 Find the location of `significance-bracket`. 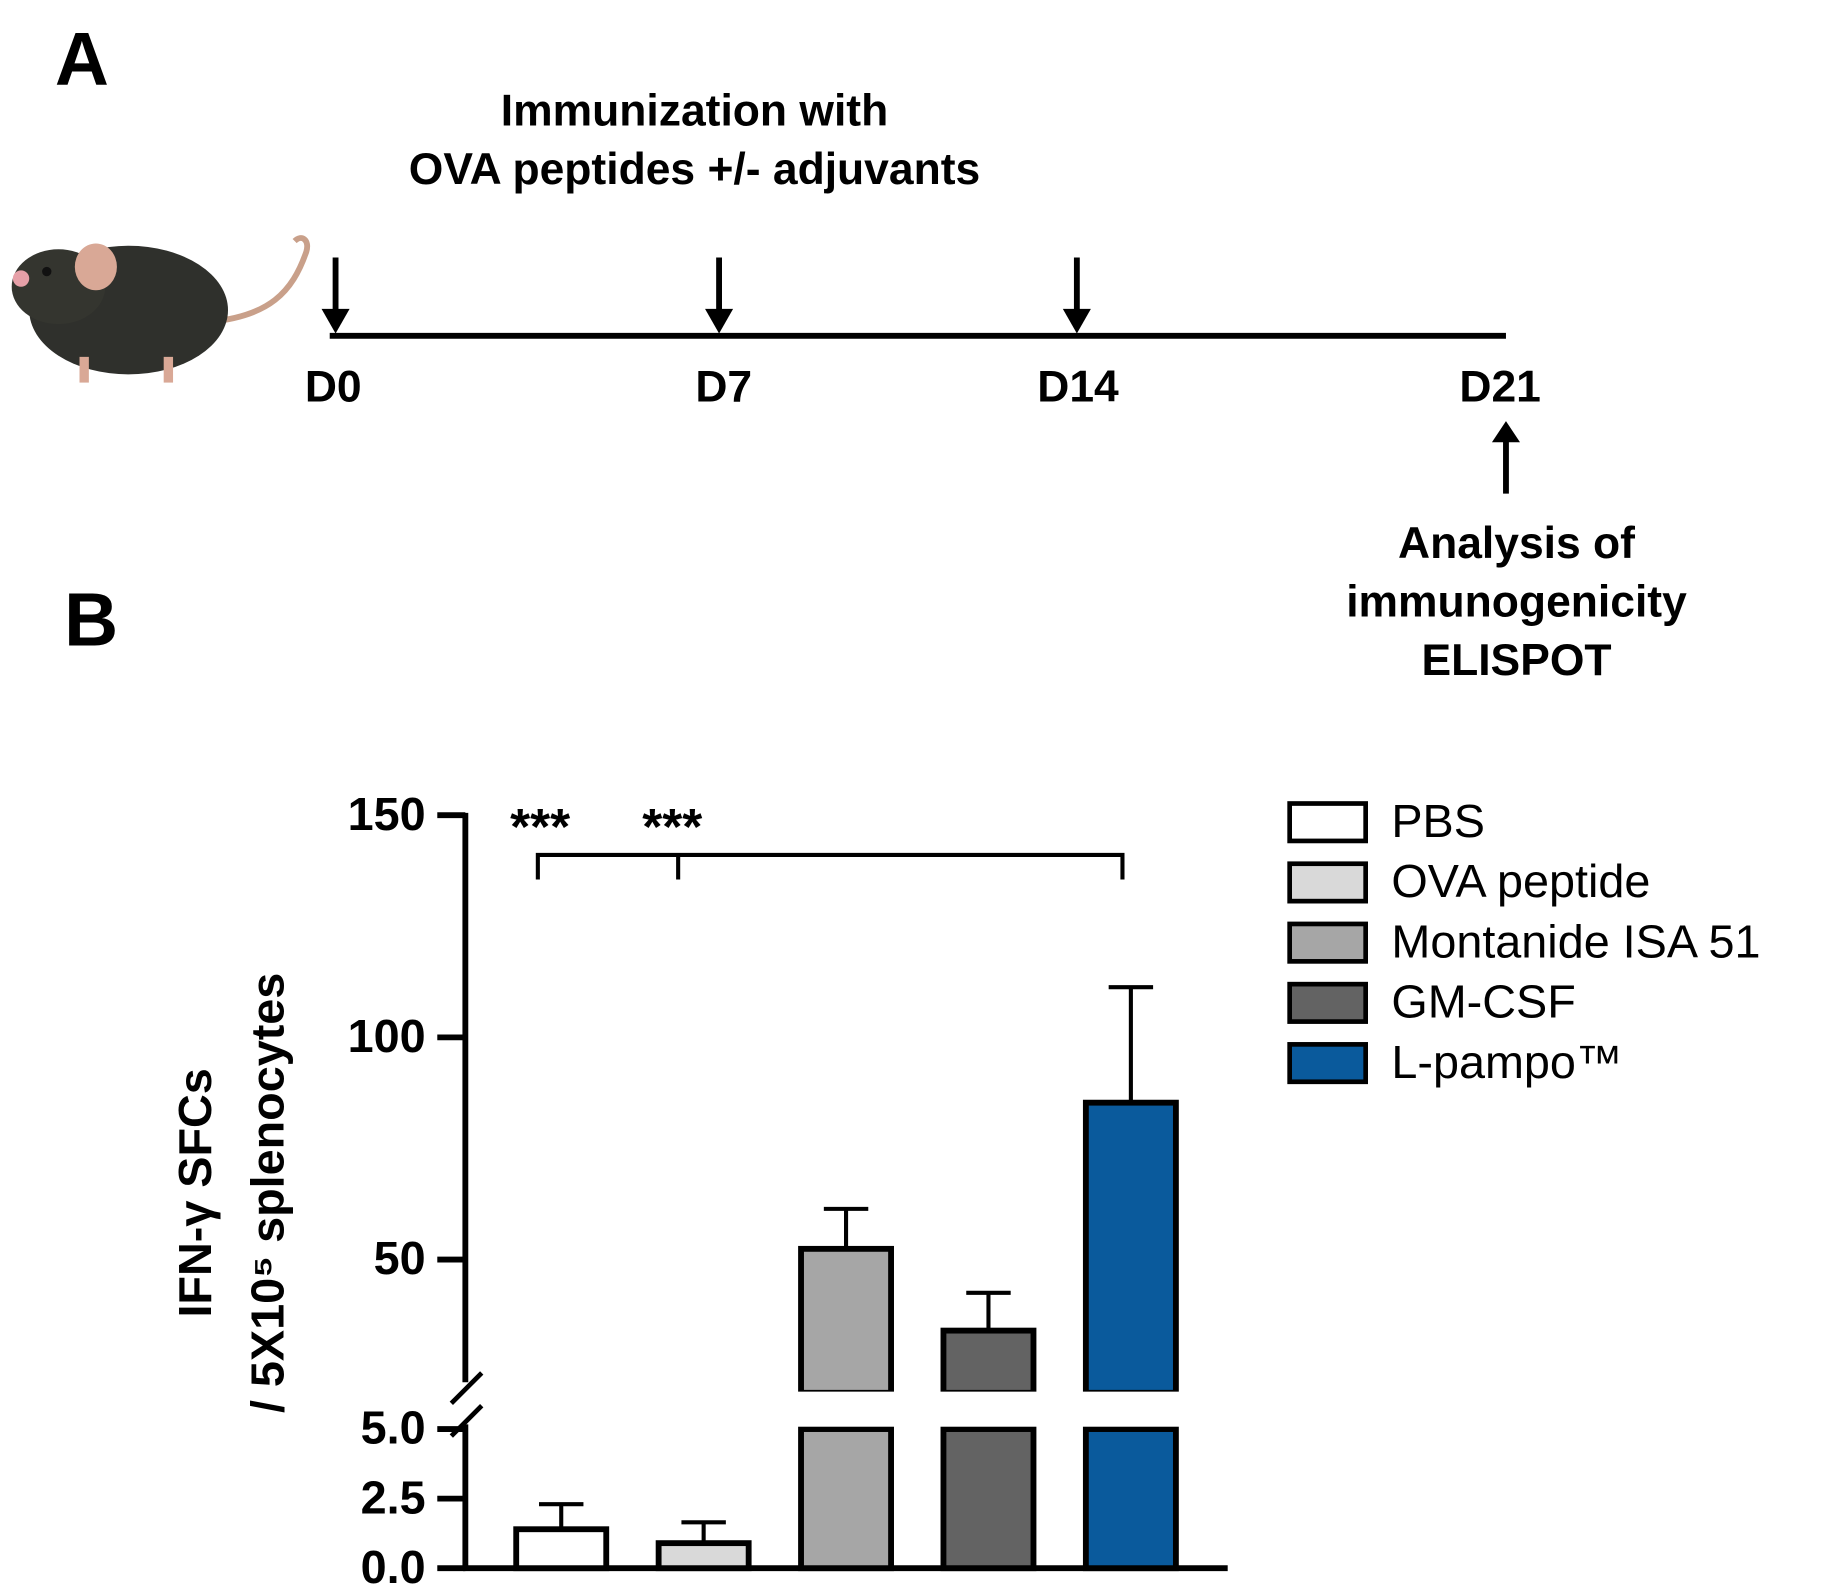

significance-bracket is located at coordinates (830, 866).